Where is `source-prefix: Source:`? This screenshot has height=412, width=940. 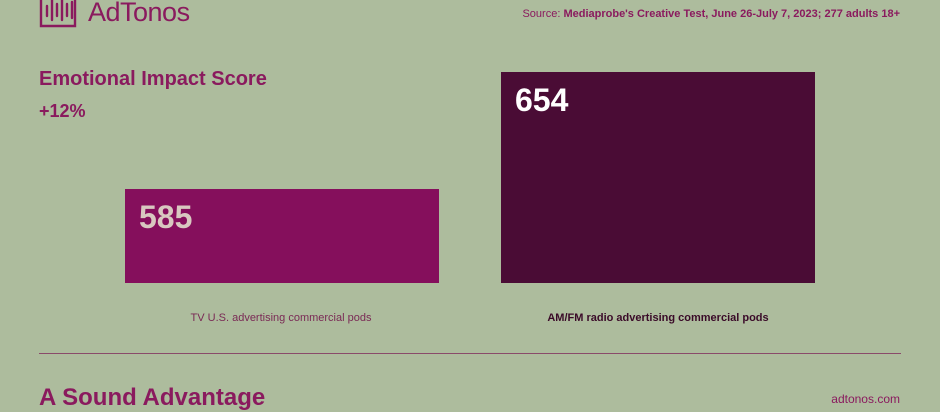
source-prefix: Source: is located at coordinates (541, 14).